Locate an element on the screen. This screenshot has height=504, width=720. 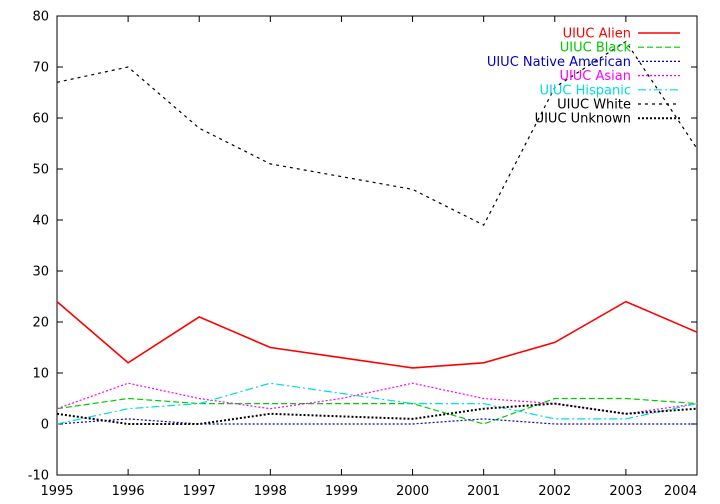
x-tick-label: 2003 is located at coordinates (625, 491).